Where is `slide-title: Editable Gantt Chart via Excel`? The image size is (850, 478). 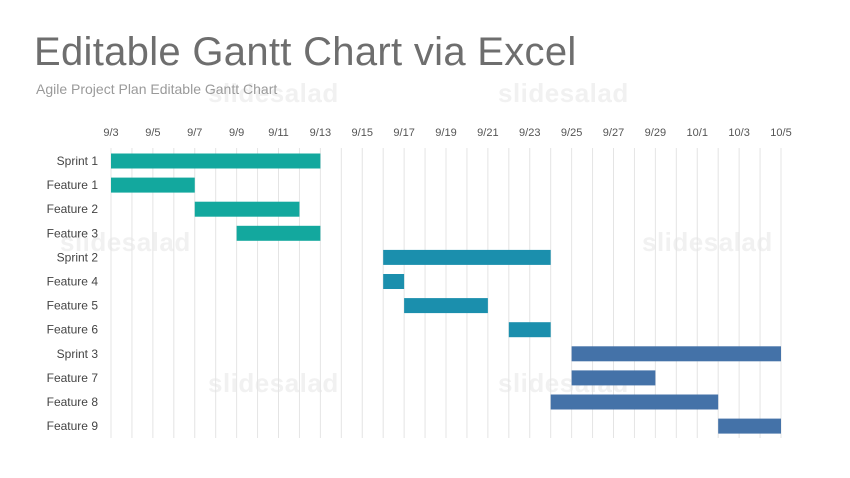 slide-title: Editable Gantt Chart via Excel is located at coordinates (305, 52).